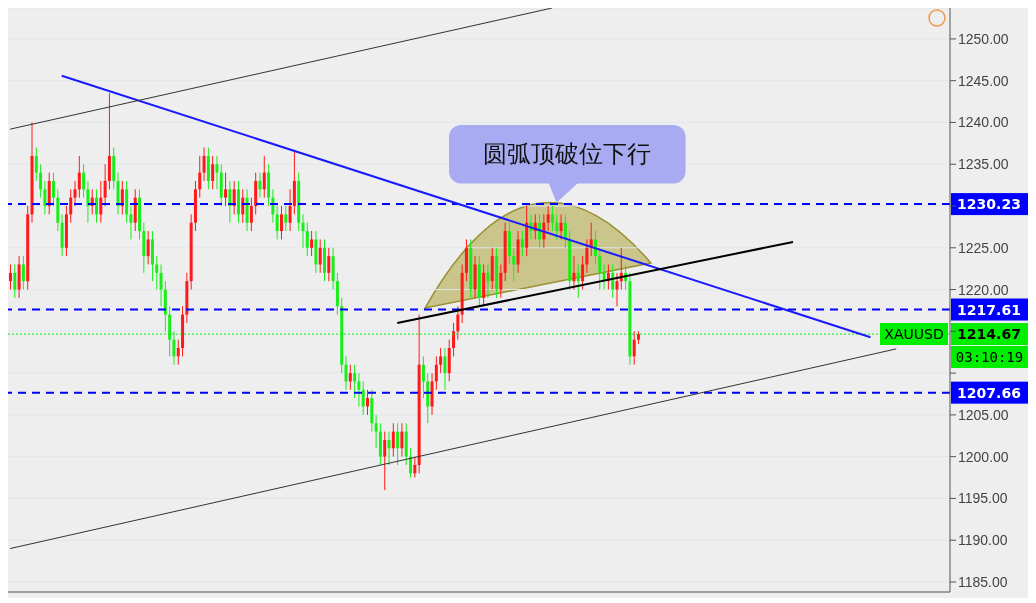  Describe the element at coordinates (983, 247) in the screenshot. I see `y-tick-label: 1225.00` at that location.